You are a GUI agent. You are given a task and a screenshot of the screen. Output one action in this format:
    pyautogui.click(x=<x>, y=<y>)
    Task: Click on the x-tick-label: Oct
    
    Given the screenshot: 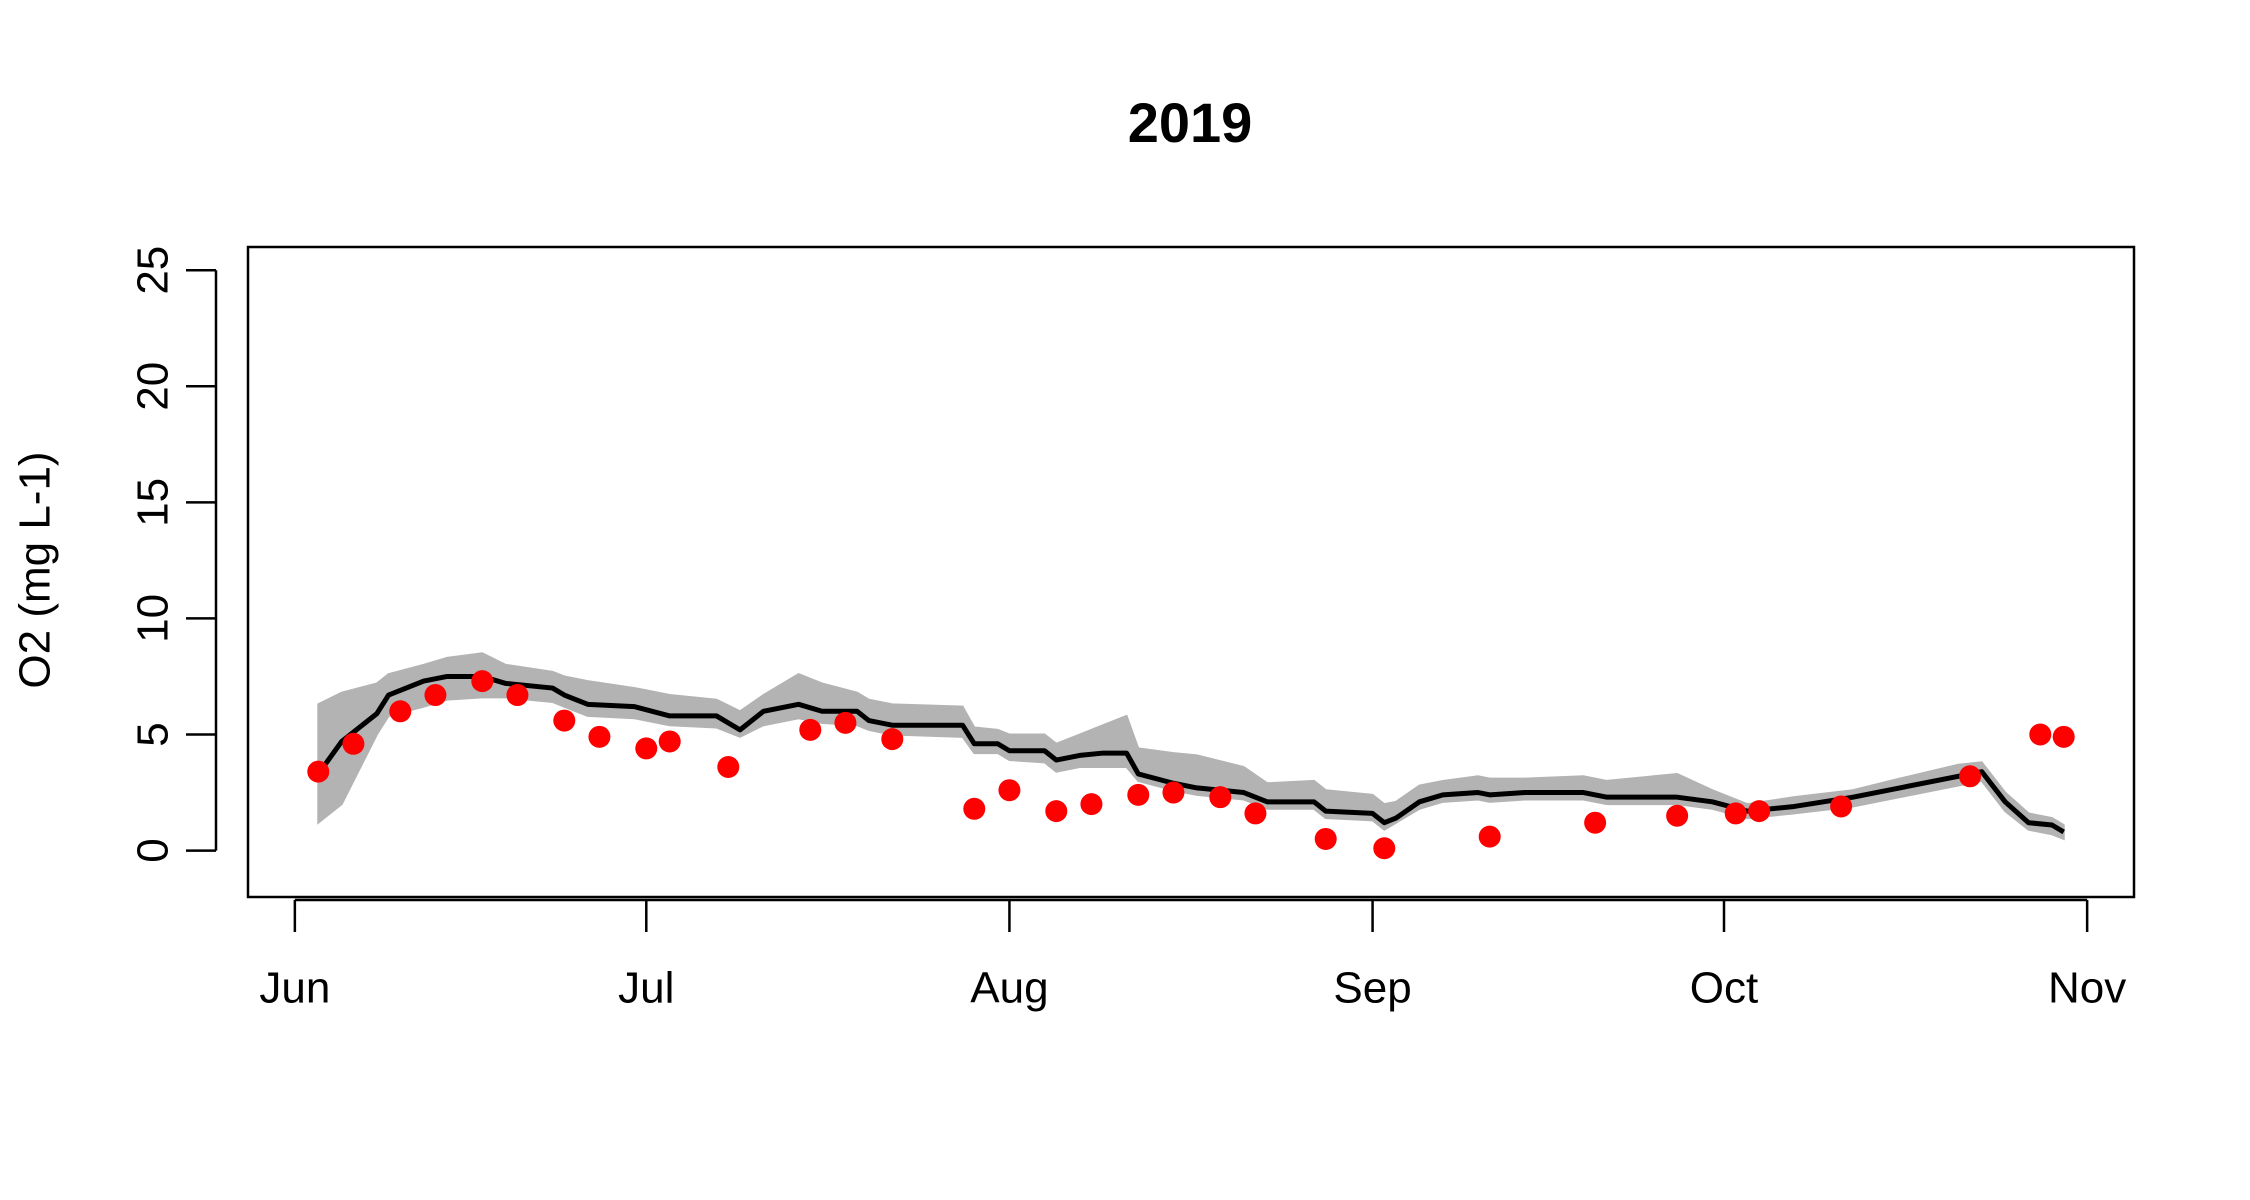 What is the action you would take?
    pyautogui.click(x=1724, y=988)
    